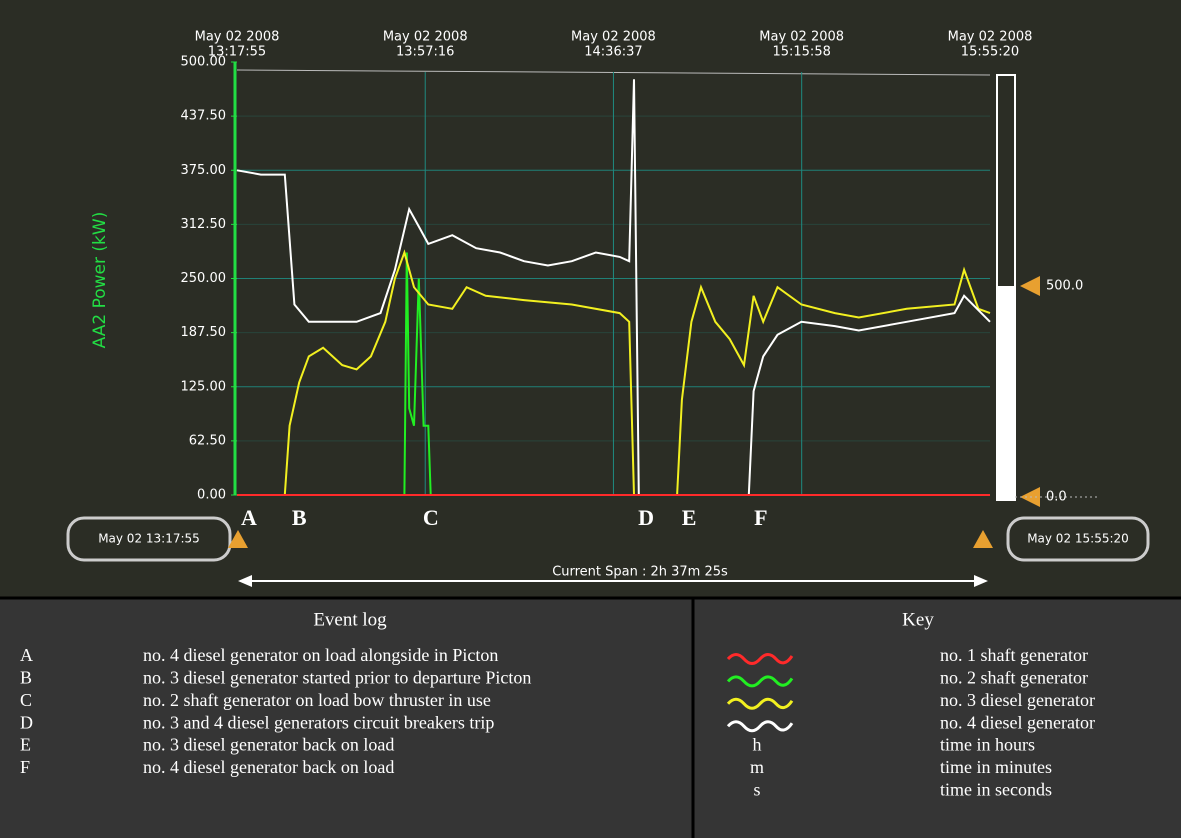  I want to click on gauge-label: 0.0, so click(1056, 497).